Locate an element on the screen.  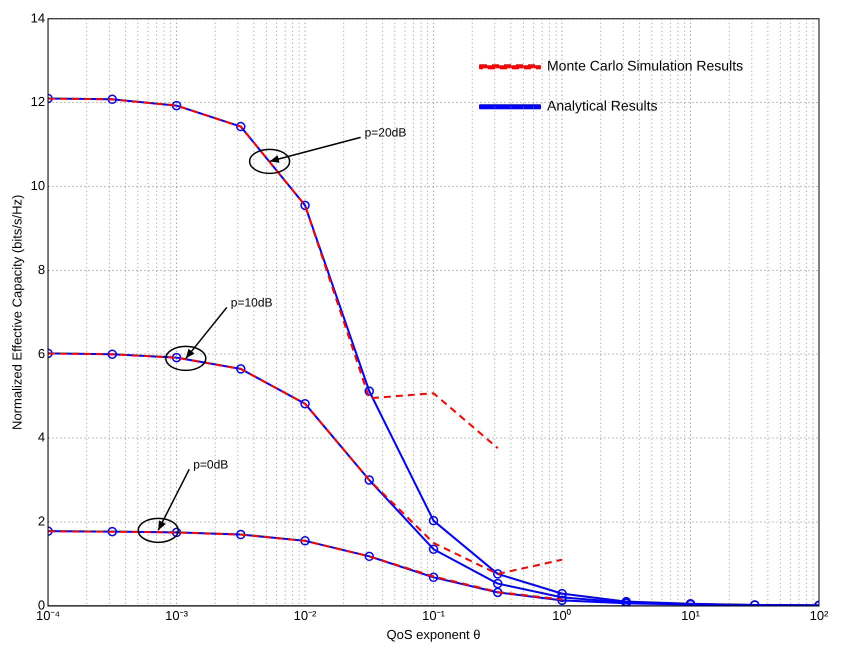
y-tick-label: 2 is located at coordinates (42, 521).